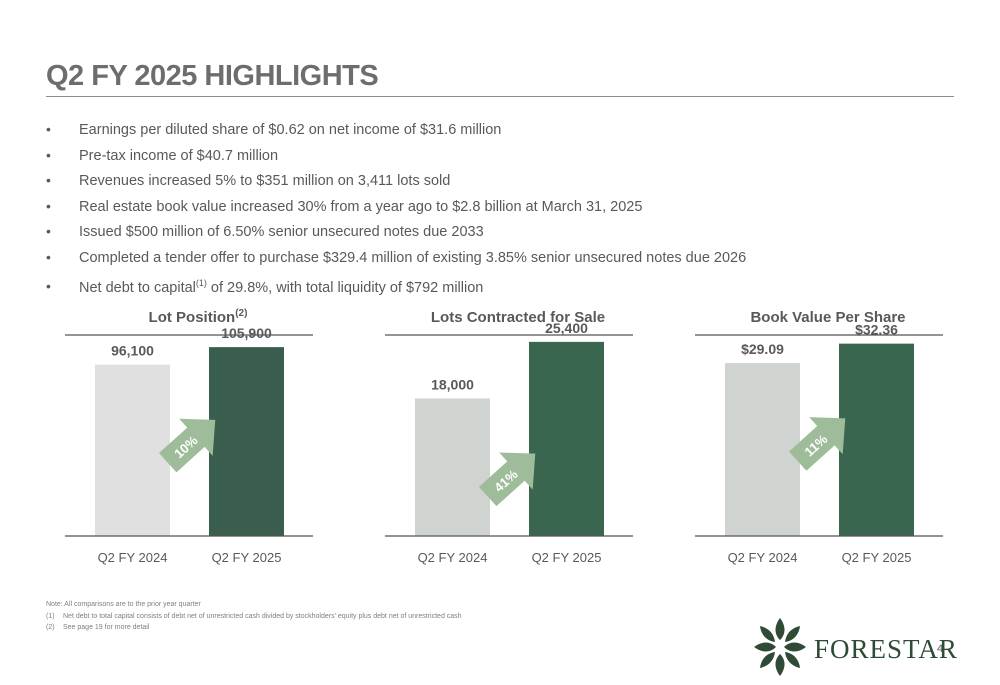 Image resolution: width=1000 pixels, height=685 pixels. What do you see at coordinates (201, 282) in the screenshot?
I see `footnote-ref: (1)` at bounding box center [201, 282].